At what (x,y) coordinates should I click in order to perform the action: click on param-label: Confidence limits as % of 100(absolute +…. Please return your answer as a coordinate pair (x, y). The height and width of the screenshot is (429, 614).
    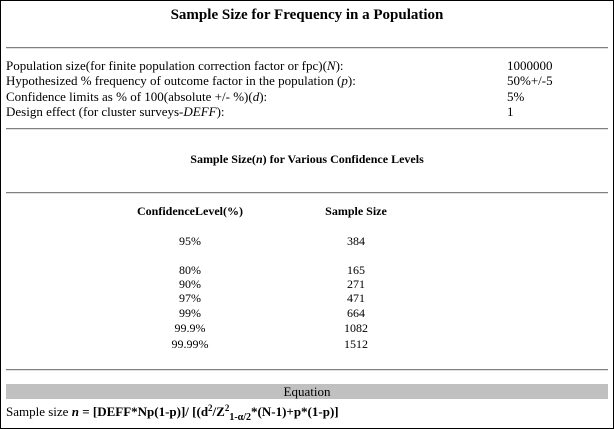
    Looking at the image, I should click on (137, 96).